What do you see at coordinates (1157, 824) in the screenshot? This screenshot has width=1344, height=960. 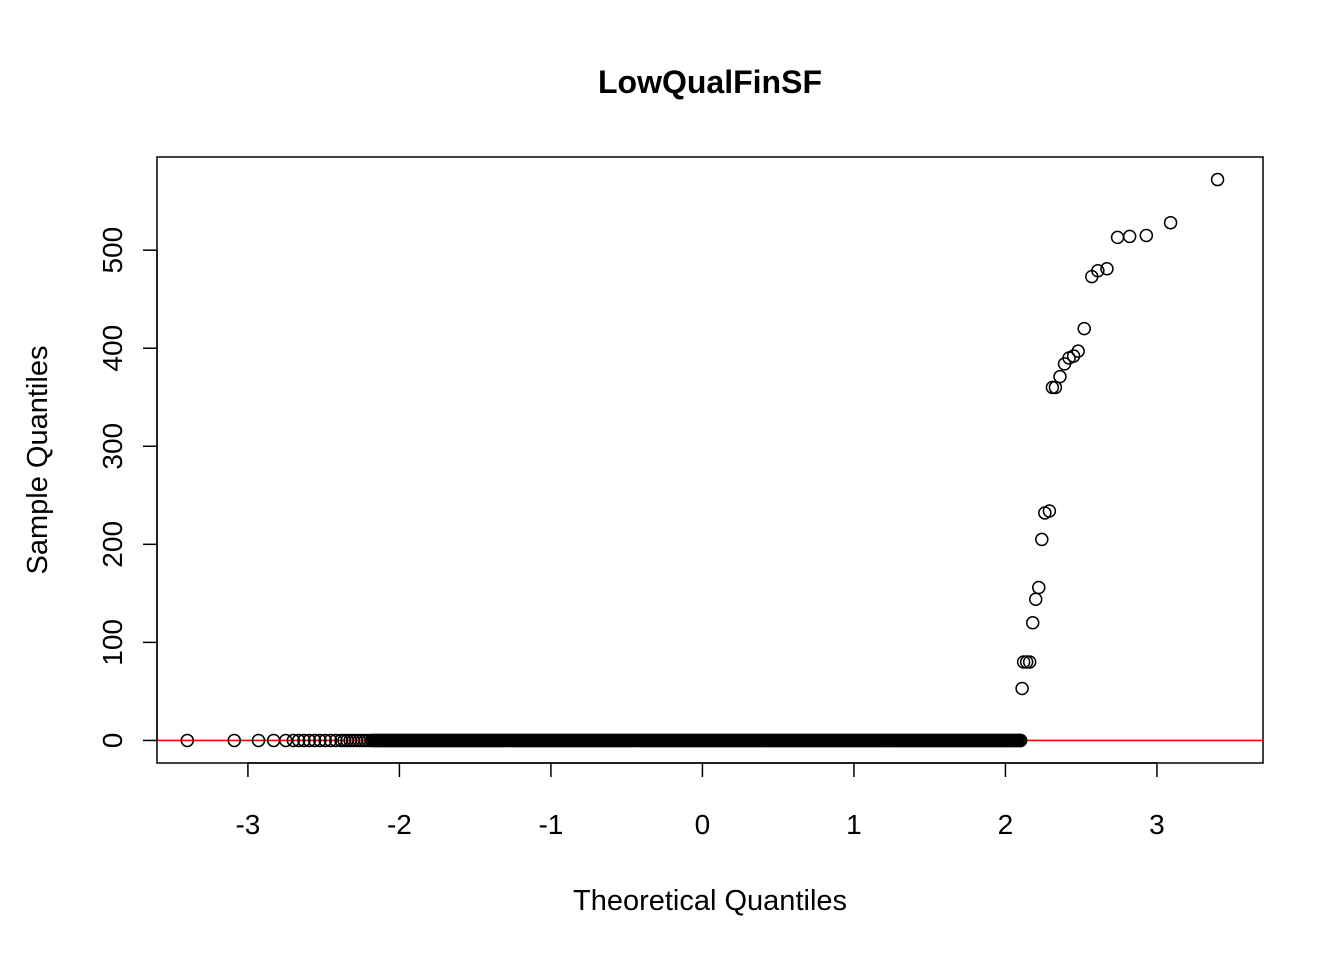 I see `x-tick-label: 3` at bounding box center [1157, 824].